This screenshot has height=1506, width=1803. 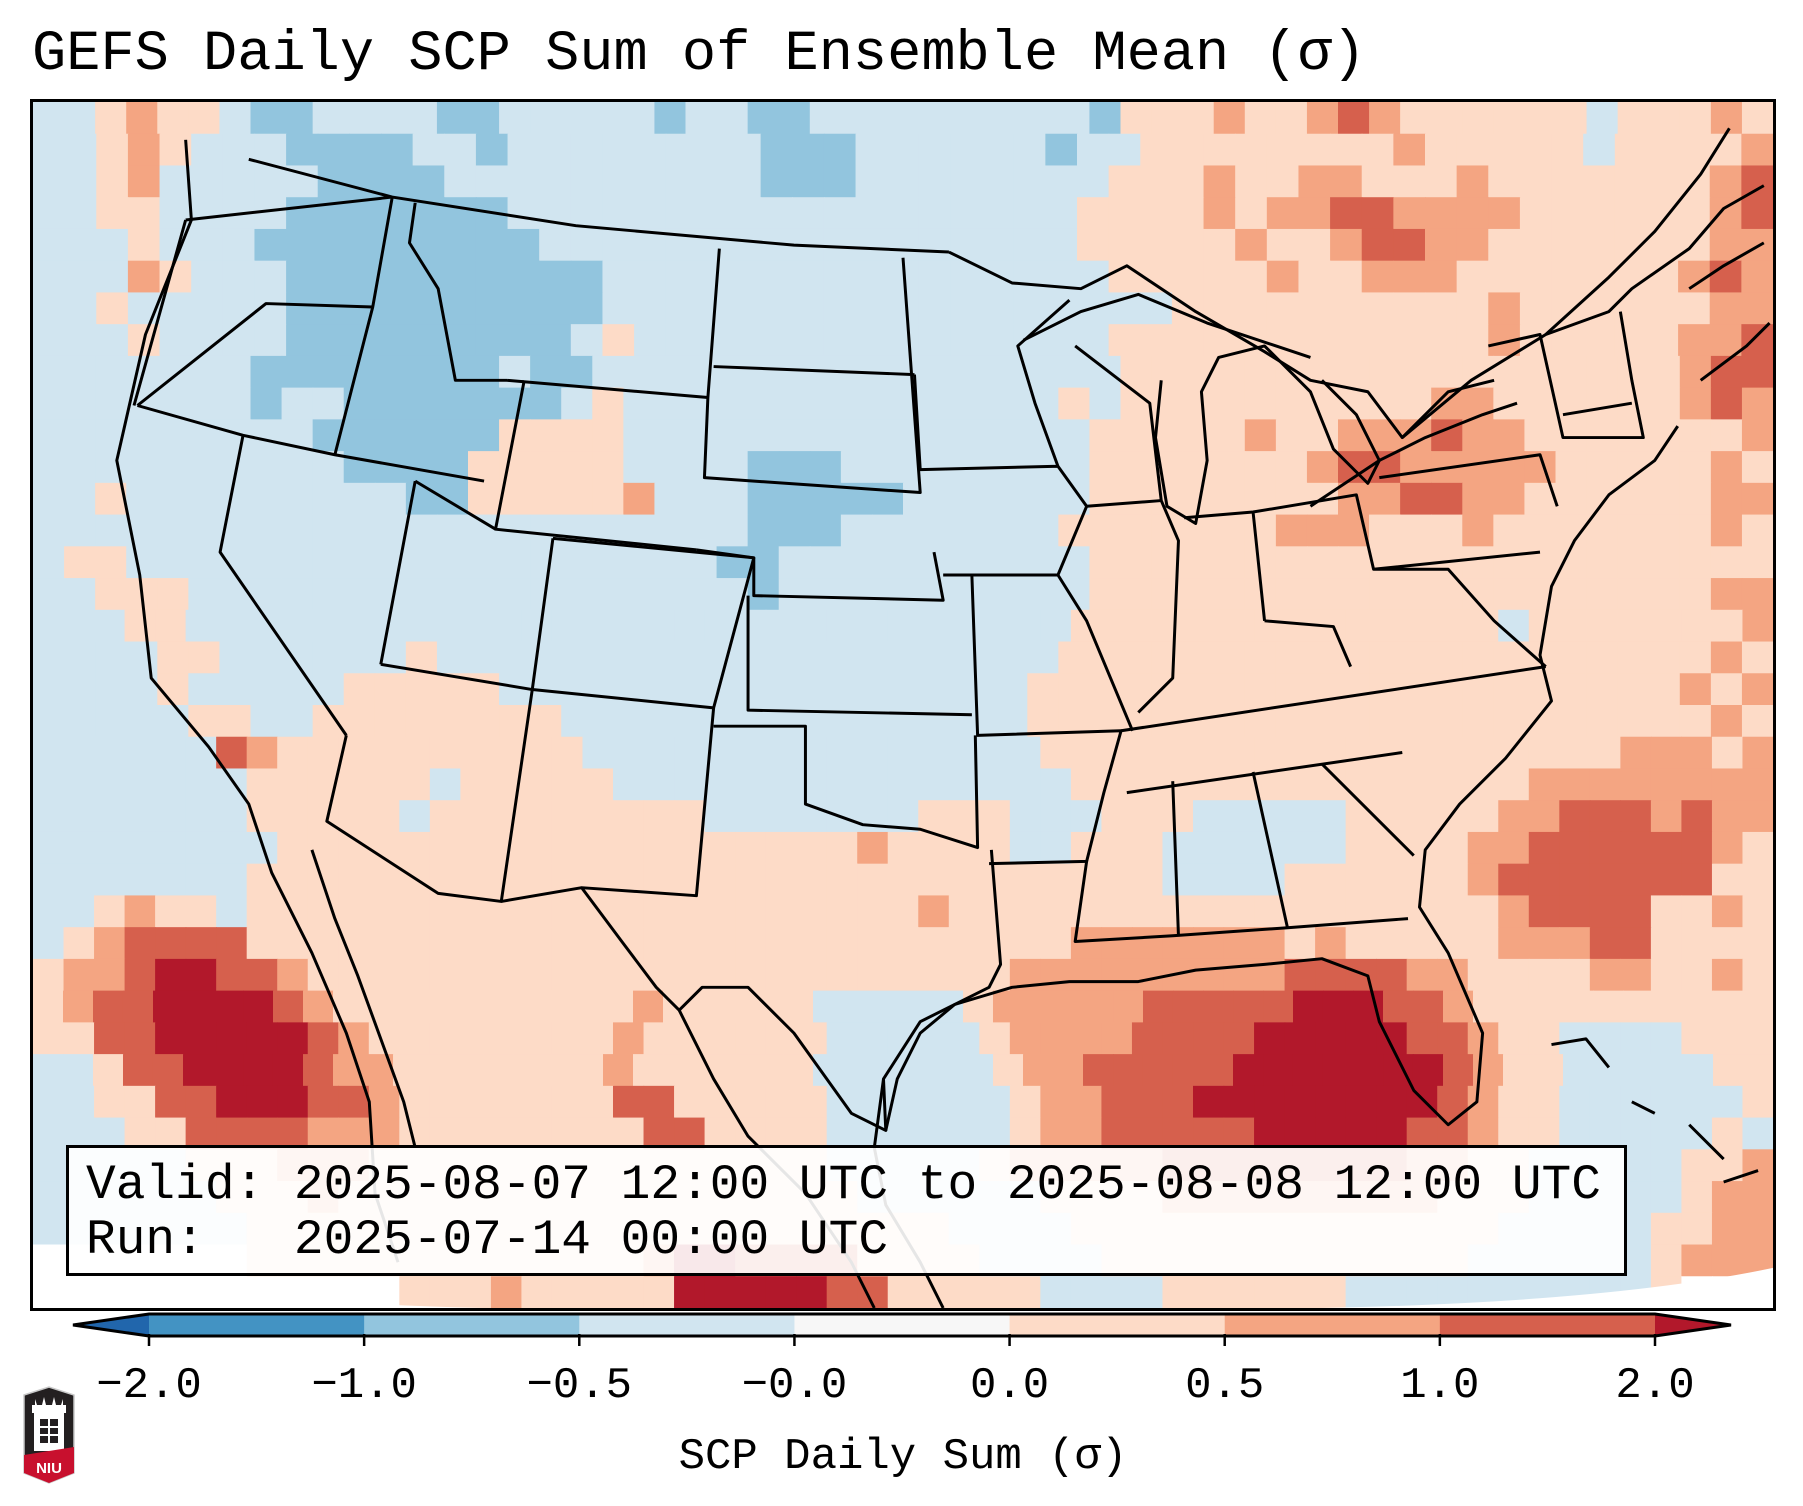 What do you see at coordinates (472, 1325) in the screenshot?
I see `colorbar-bin` at bounding box center [472, 1325].